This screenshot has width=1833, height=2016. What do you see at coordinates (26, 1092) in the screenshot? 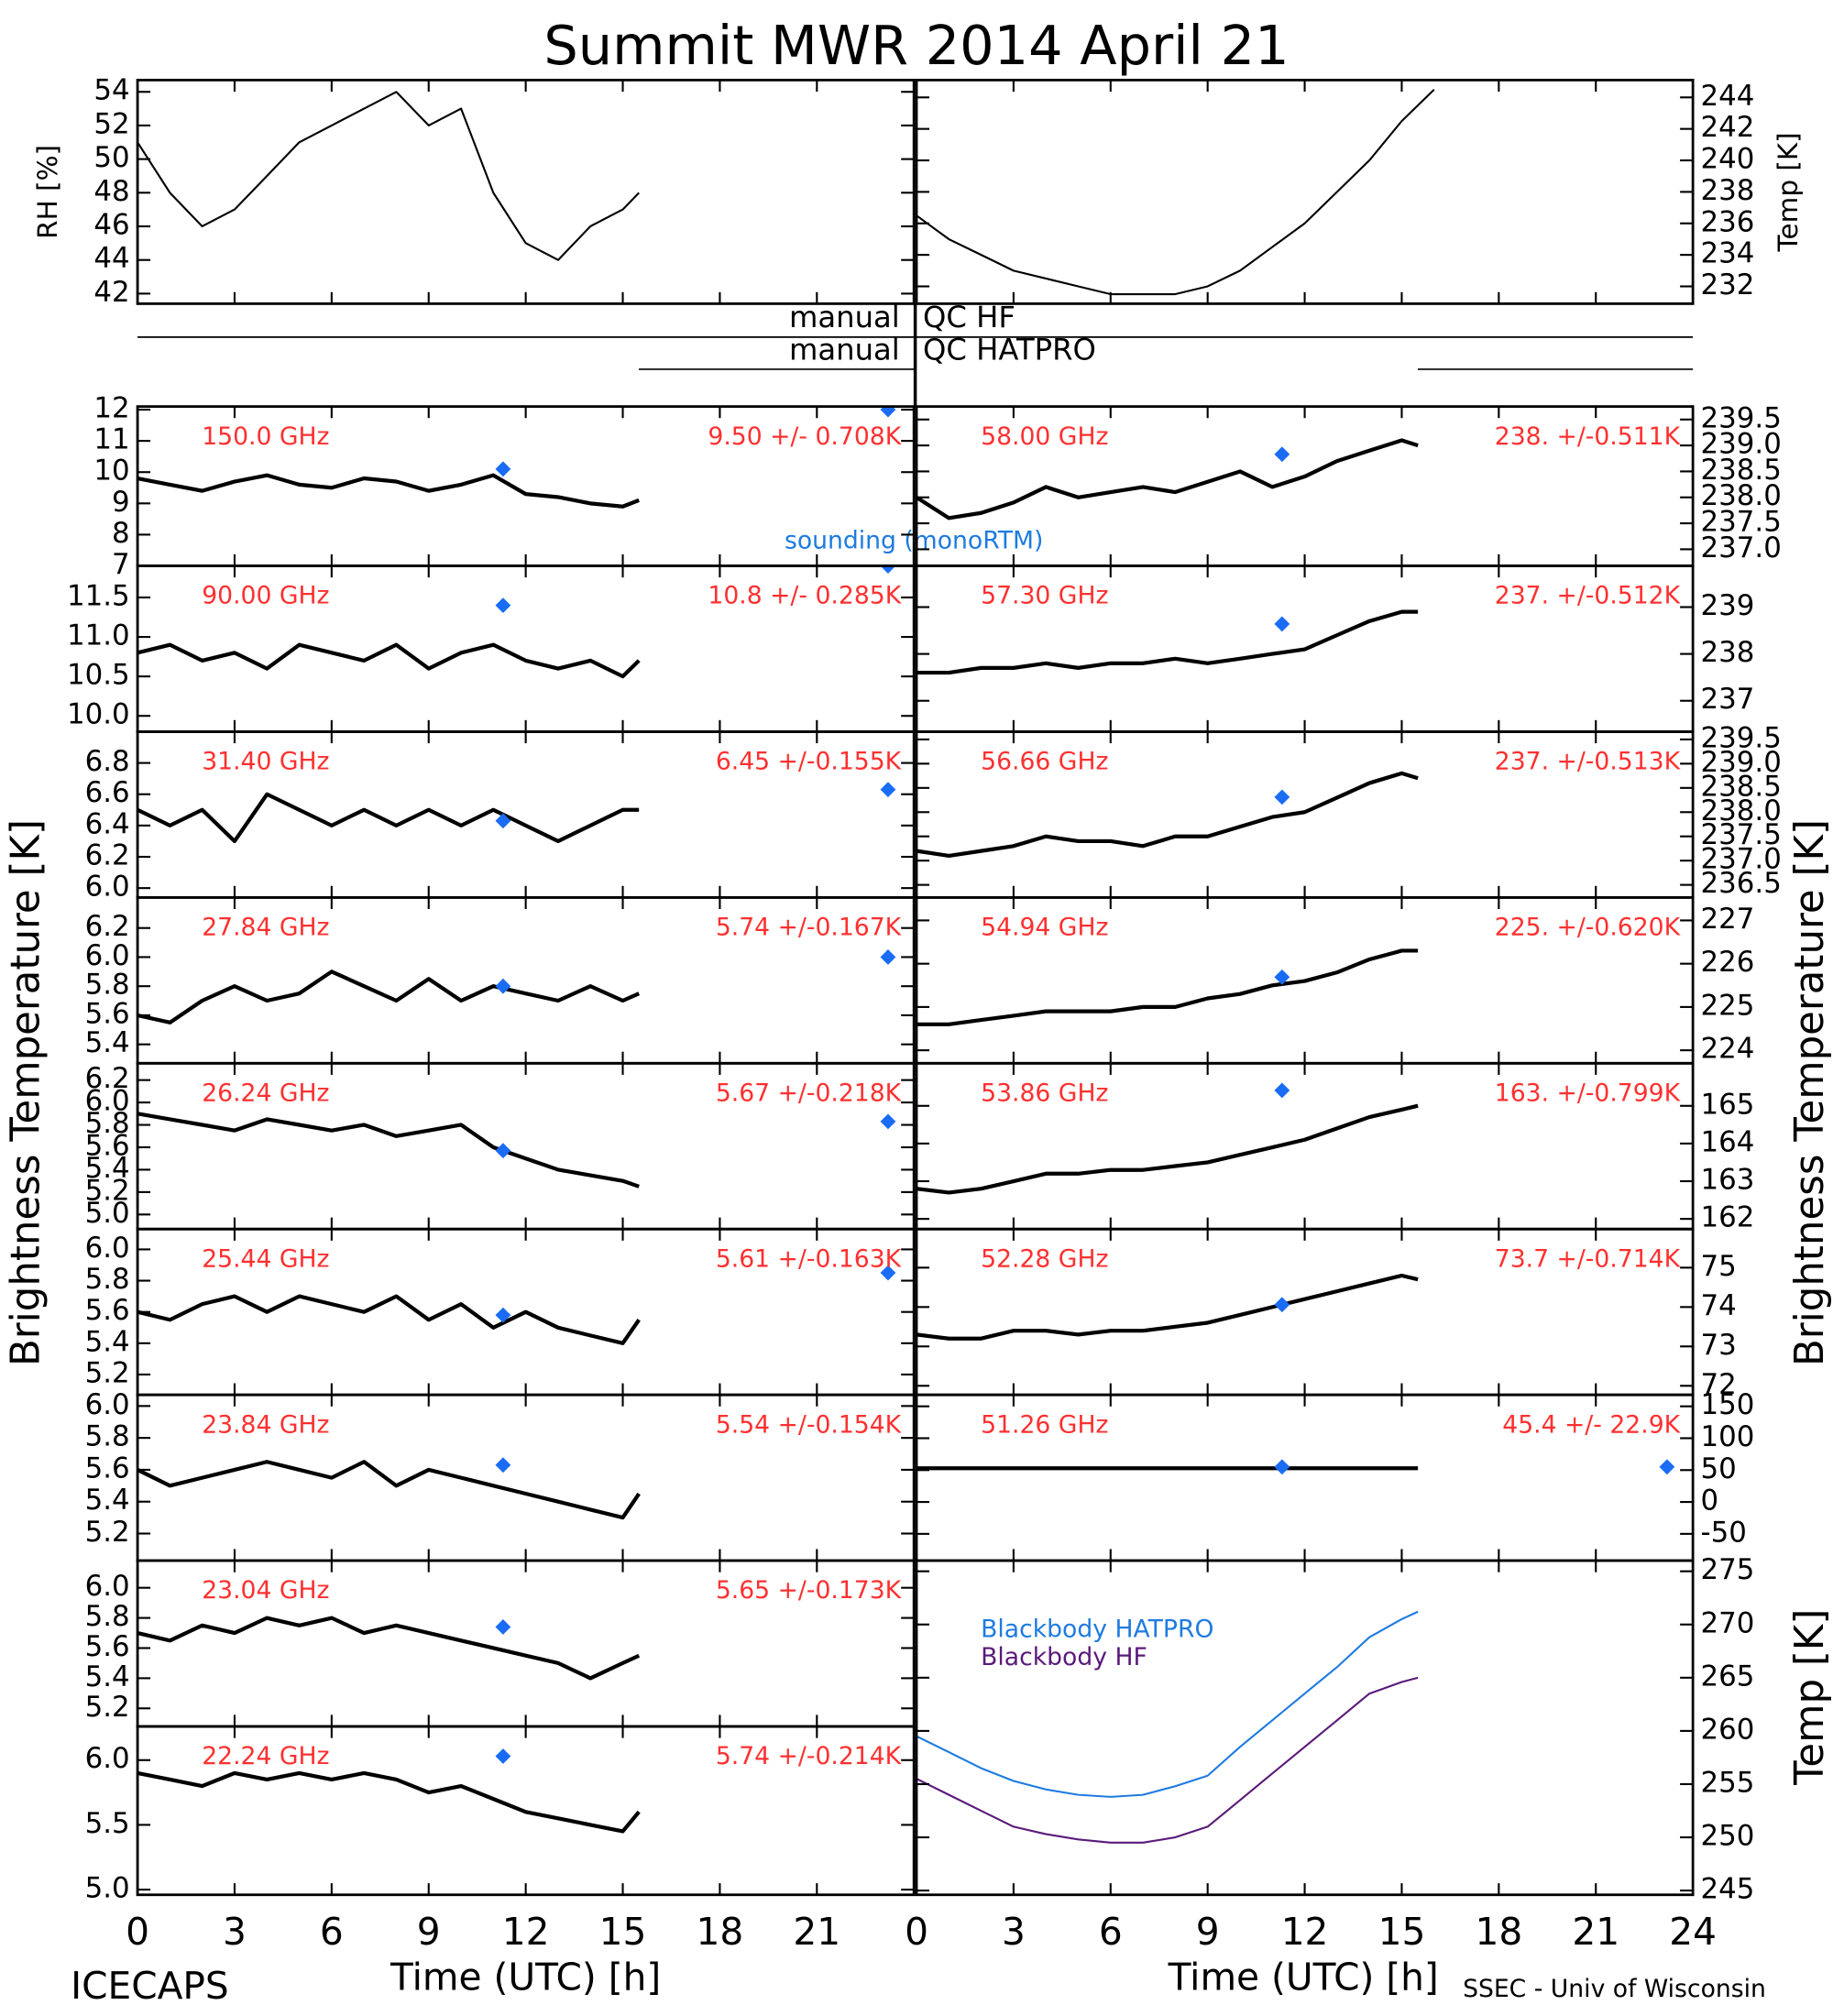
I see `y-axis-label: Brightness Temperature [K]` at bounding box center [26, 1092].